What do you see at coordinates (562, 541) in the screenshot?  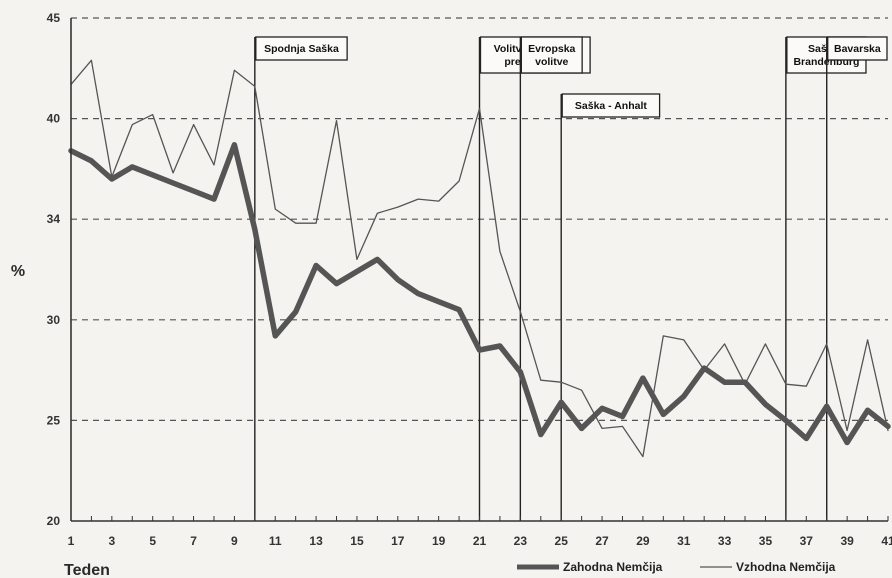 I see `x-tick-label-25: 25` at bounding box center [562, 541].